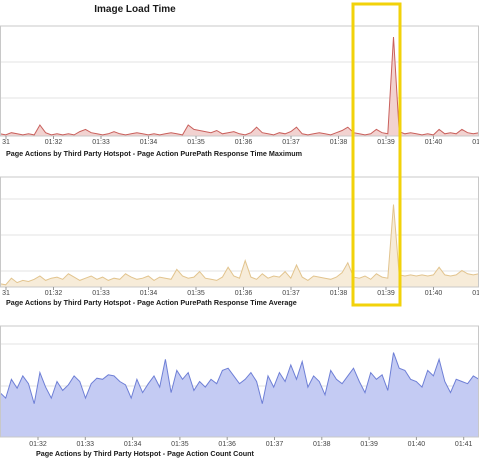 This screenshot has height=458, width=479. Describe the element at coordinates (239, 378) in the screenshot. I see `line-series-count` at that location.